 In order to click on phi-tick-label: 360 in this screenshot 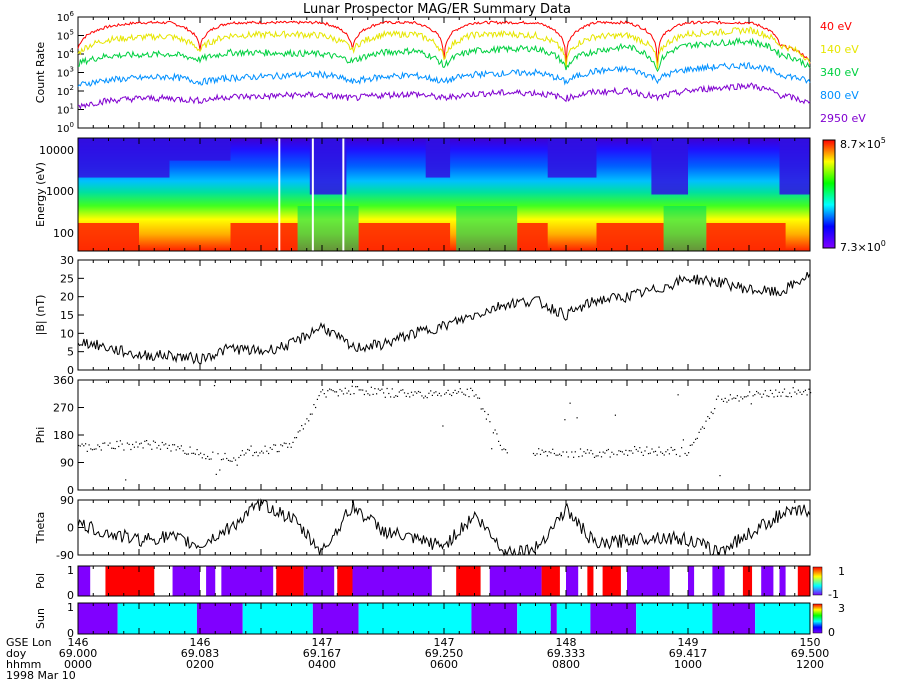, I will do `click(63, 380)`.